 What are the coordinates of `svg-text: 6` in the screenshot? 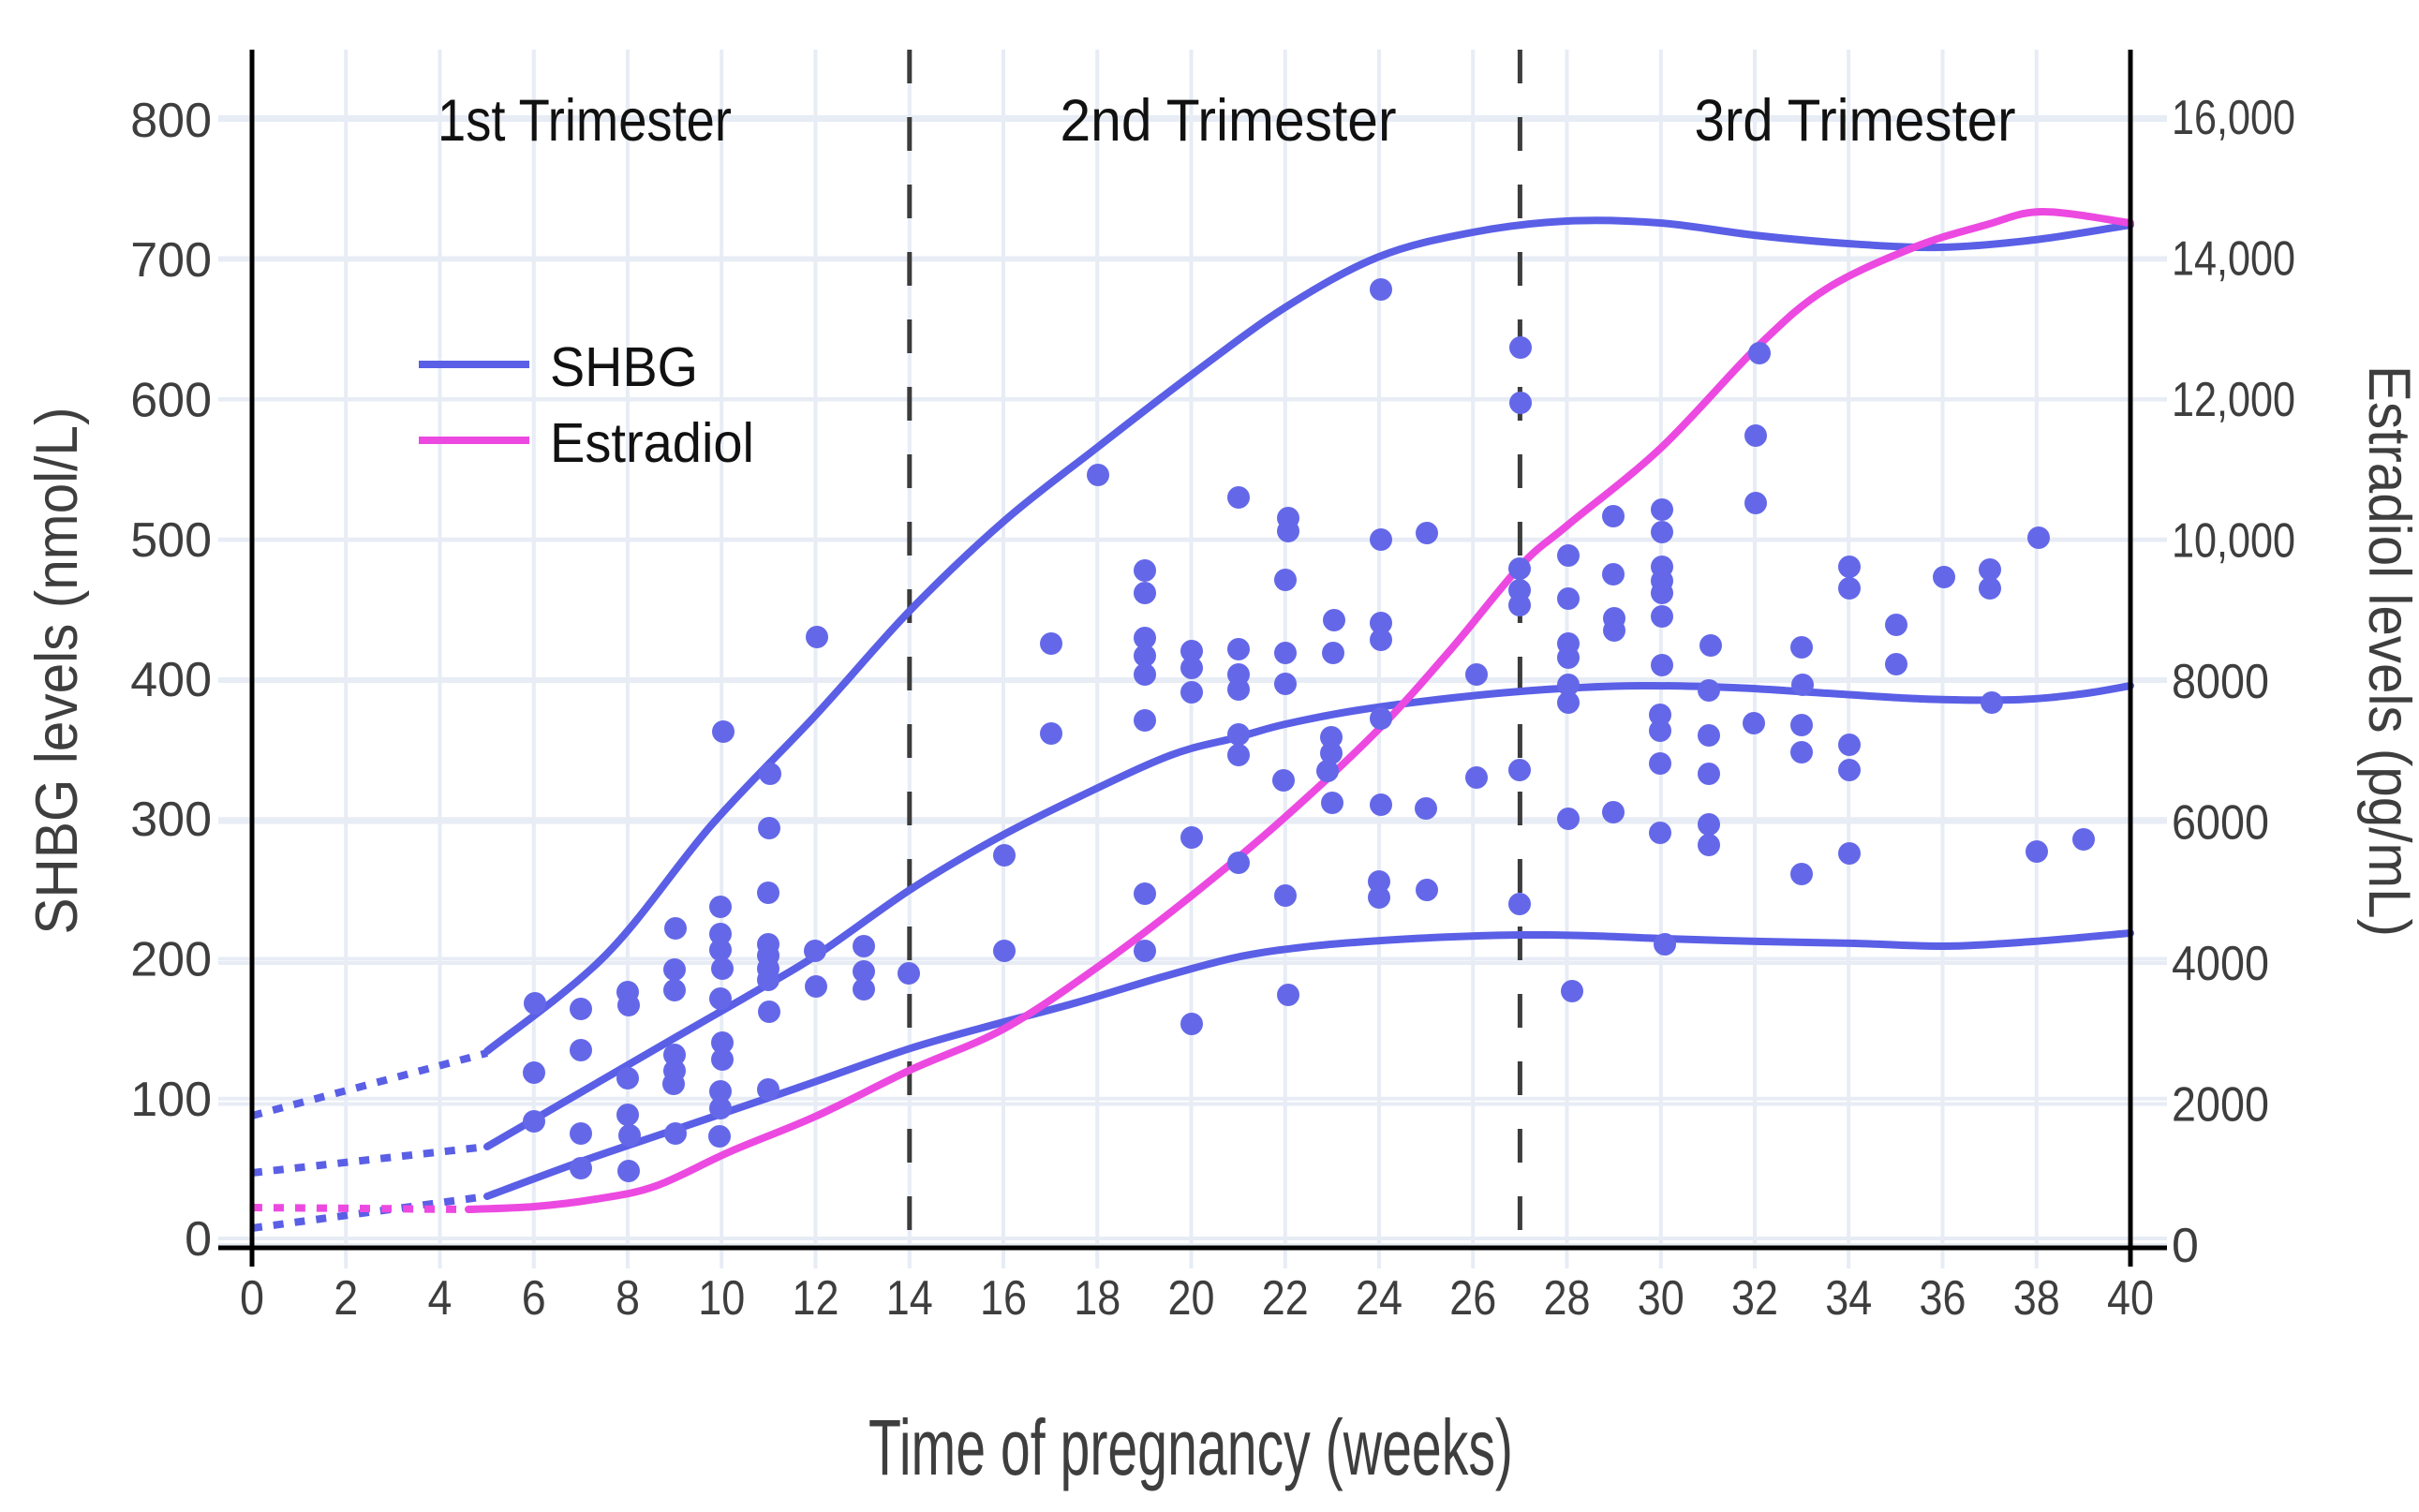 It's located at (534, 1298).